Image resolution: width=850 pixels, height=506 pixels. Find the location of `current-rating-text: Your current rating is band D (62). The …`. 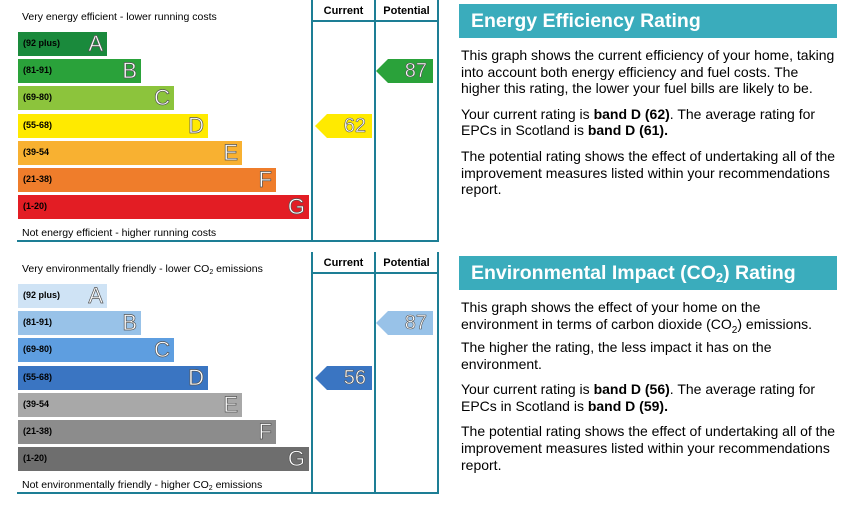

current-rating-text: Your current rating is band D (62). The … is located at coordinates (638, 122).